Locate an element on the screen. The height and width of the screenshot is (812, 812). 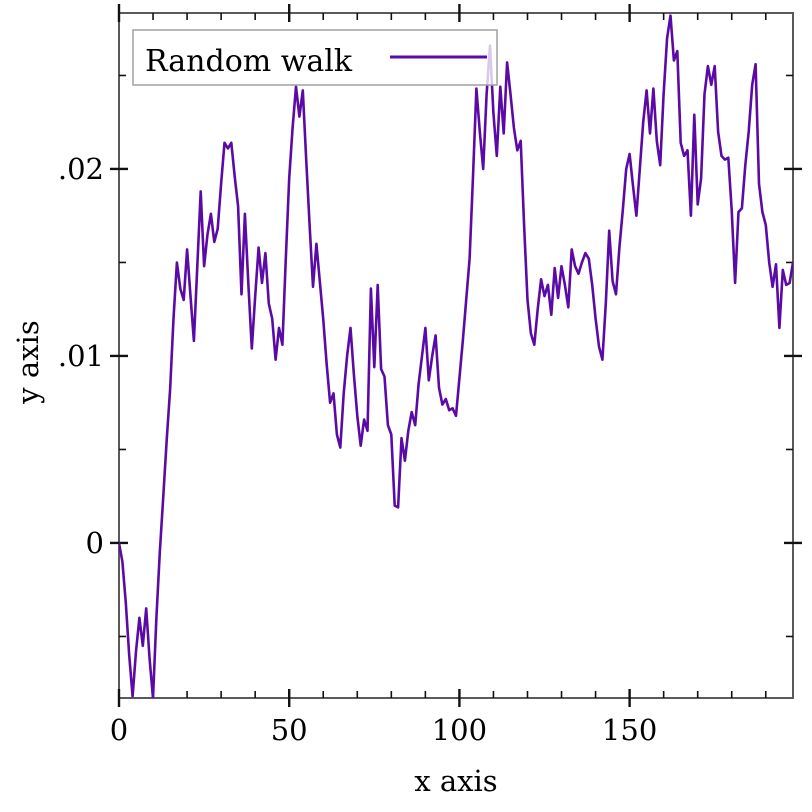
y-tick-label: 0 is located at coordinates (95, 543).